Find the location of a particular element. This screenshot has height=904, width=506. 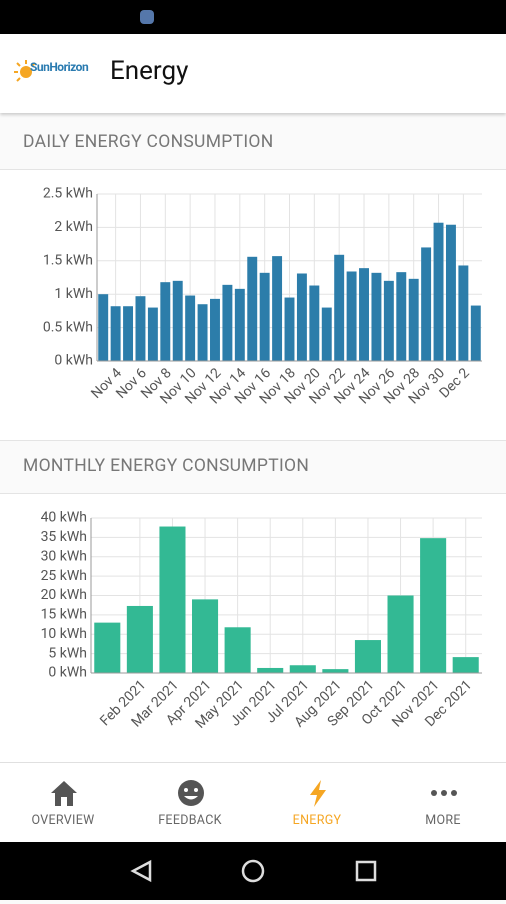

icon-feedback is located at coordinates (191, 793).